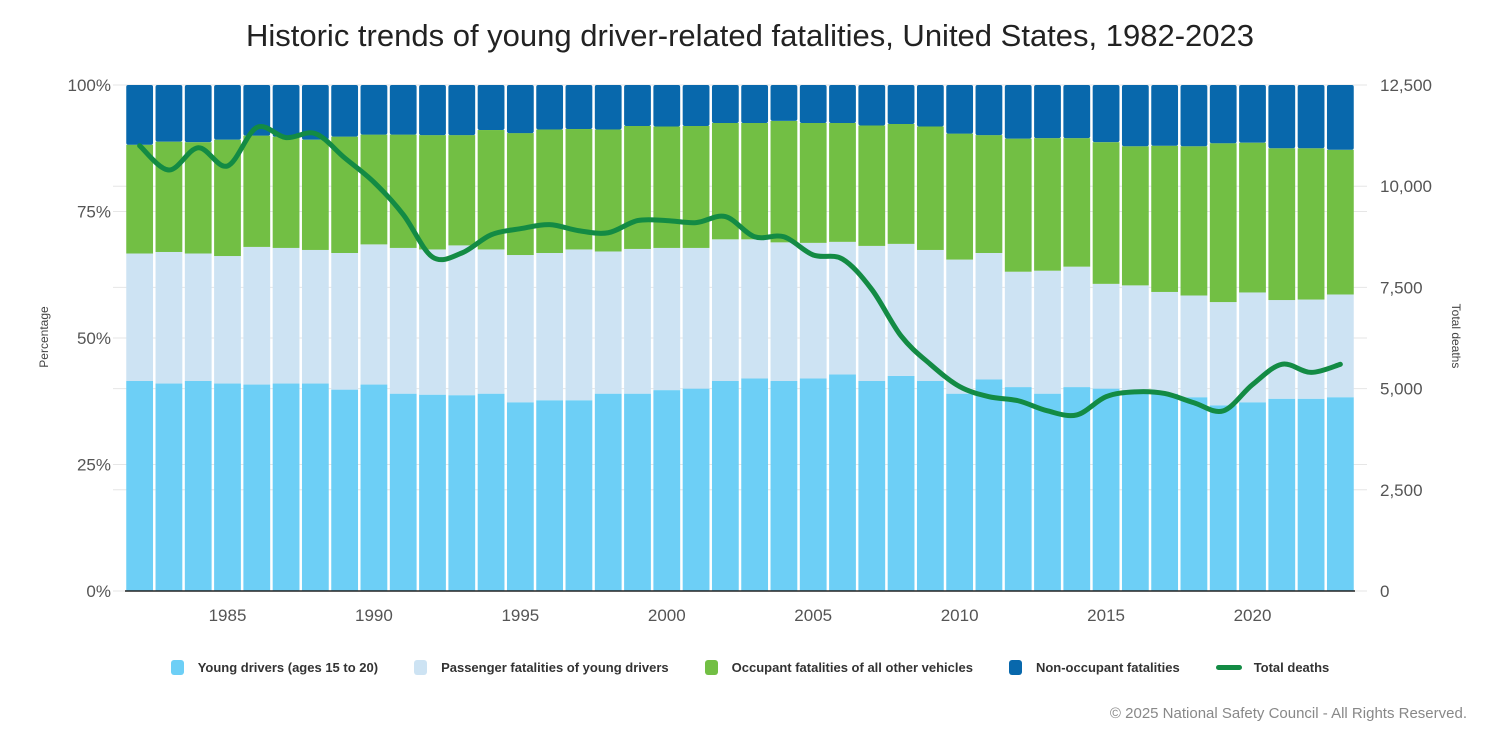 The width and height of the screenshot is (1500, 729). Describe the element at coordinates (94, 465) in the screenshot. I see `y-tick-label: 25%` at that location.